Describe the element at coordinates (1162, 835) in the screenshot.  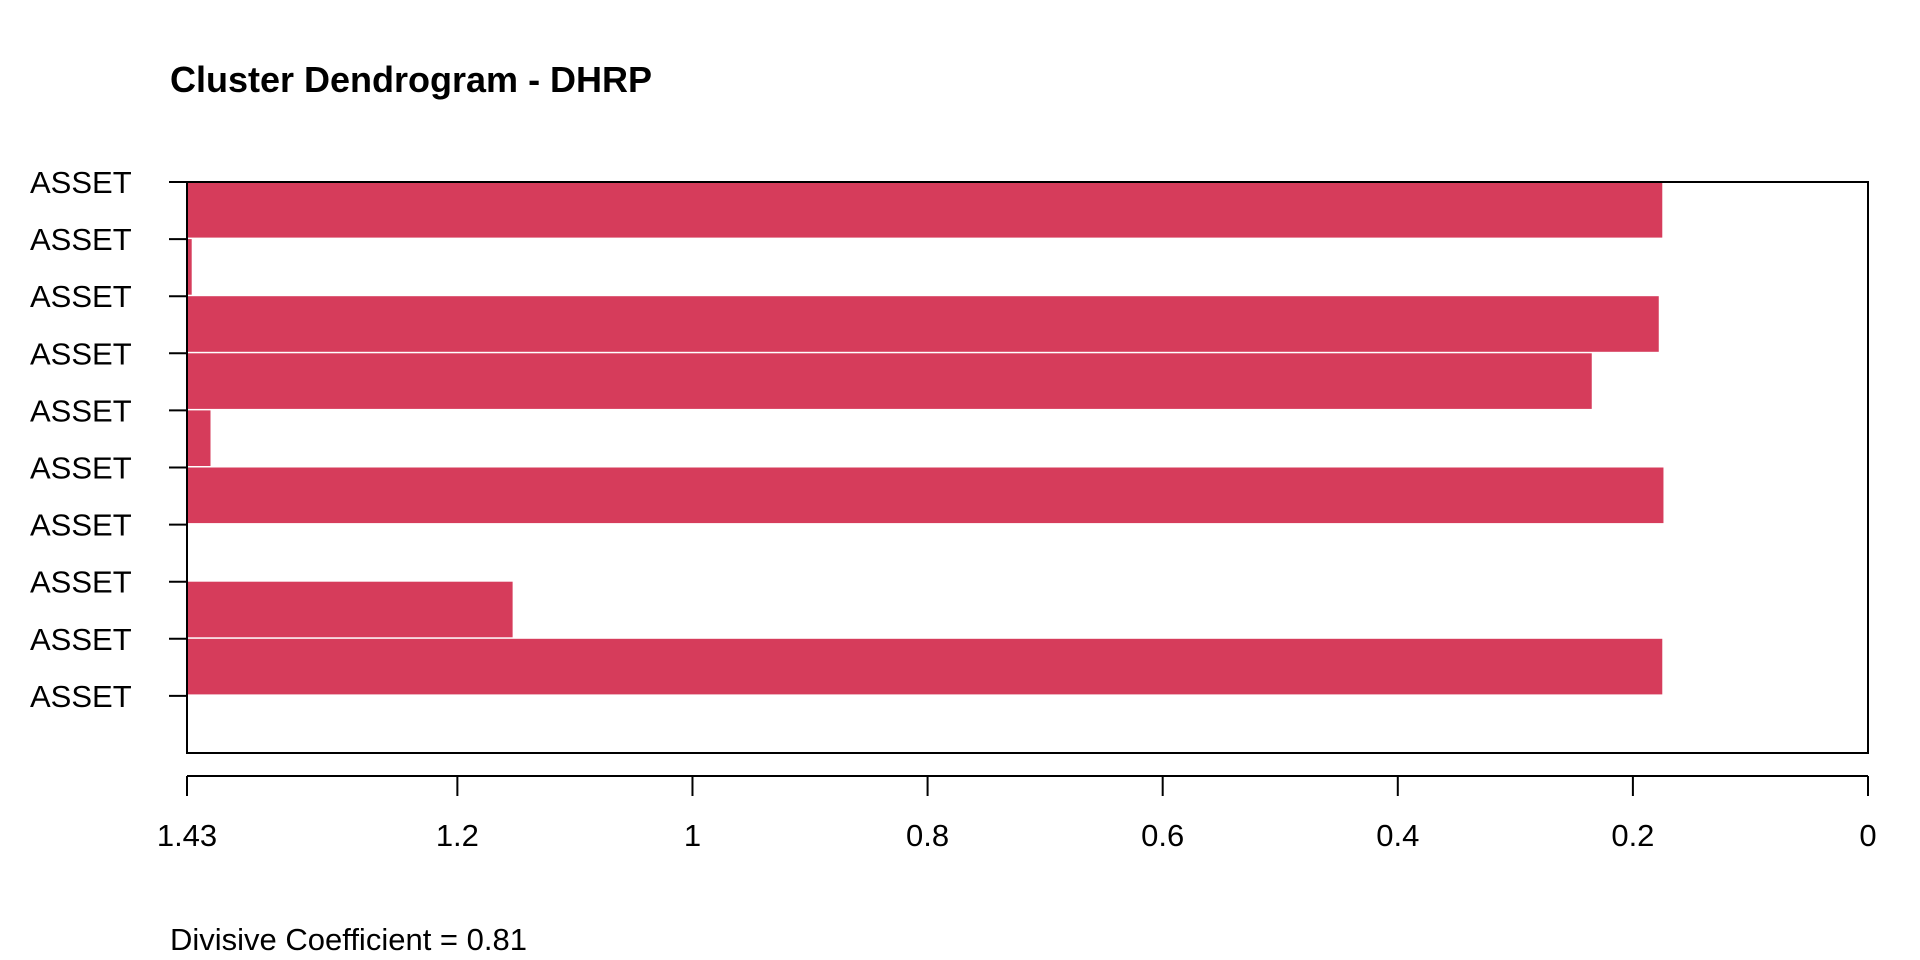
I see `x-tick-label: 0.6` at that location.